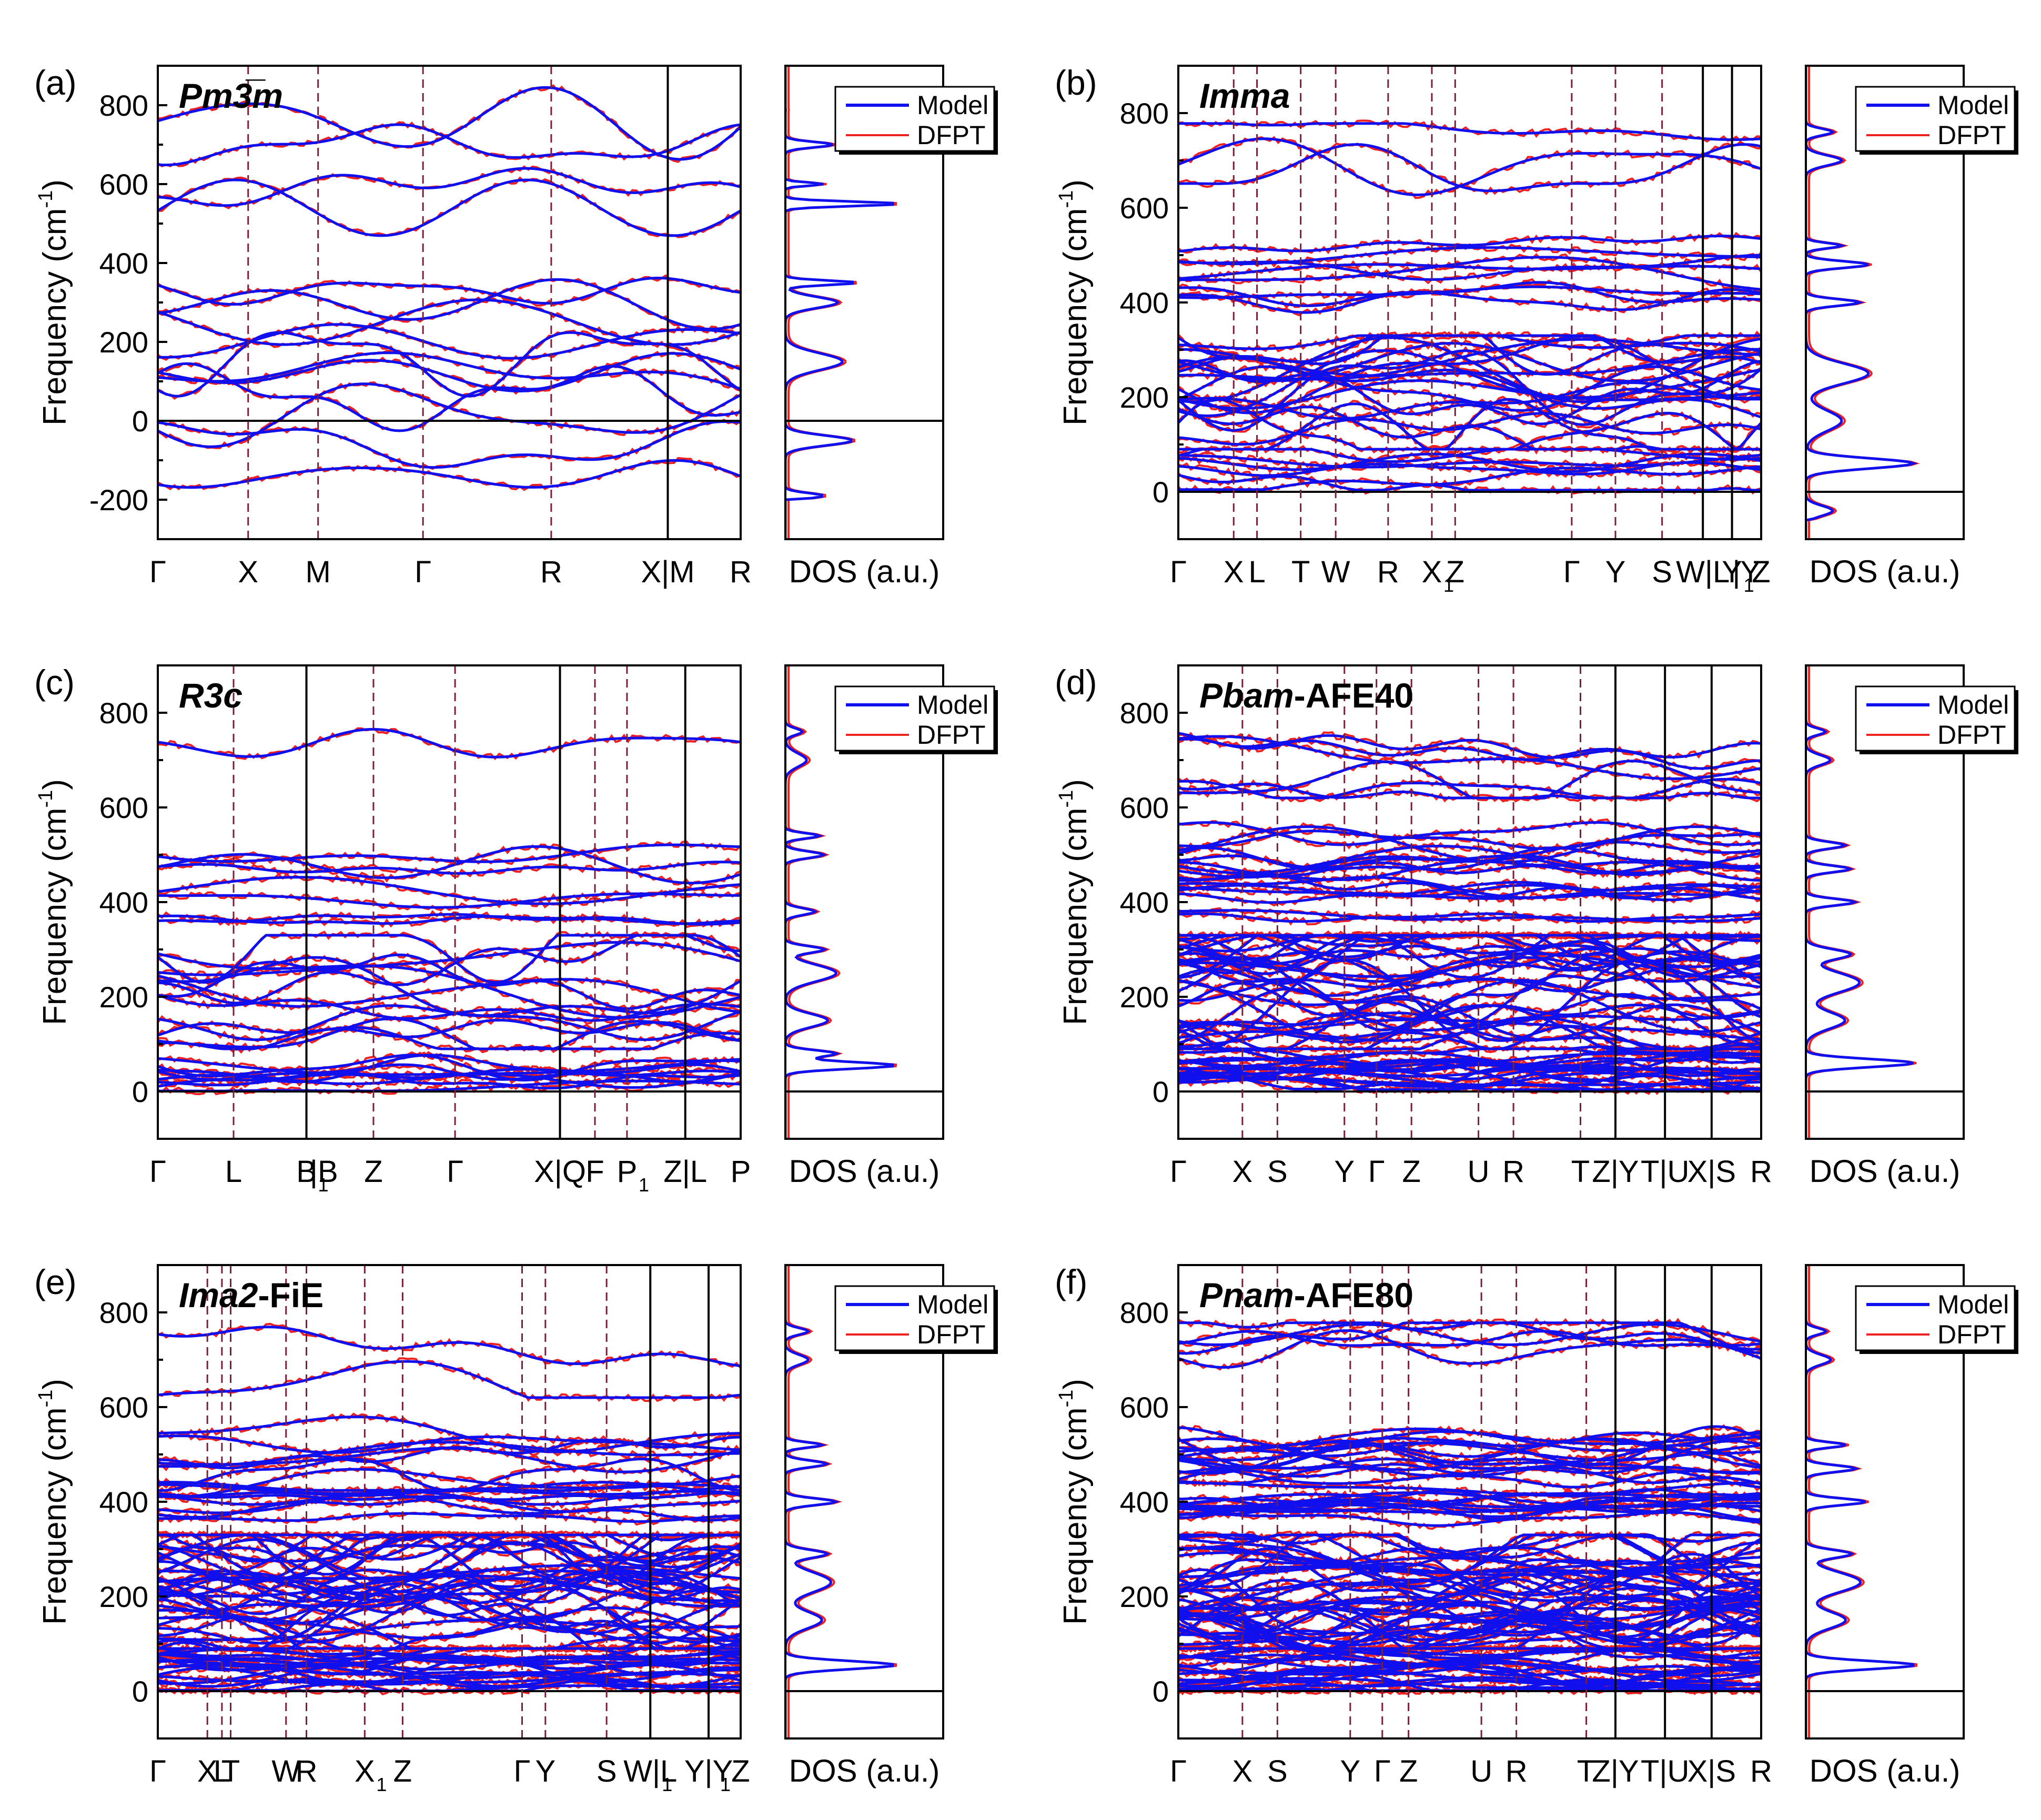 Image resolution: width=2041 pixels, height=1820 pixels. Describe the element at coordinates (1306, 1295) in the screenshot. I see `panel-title: Pnam-AFE80` at that location.